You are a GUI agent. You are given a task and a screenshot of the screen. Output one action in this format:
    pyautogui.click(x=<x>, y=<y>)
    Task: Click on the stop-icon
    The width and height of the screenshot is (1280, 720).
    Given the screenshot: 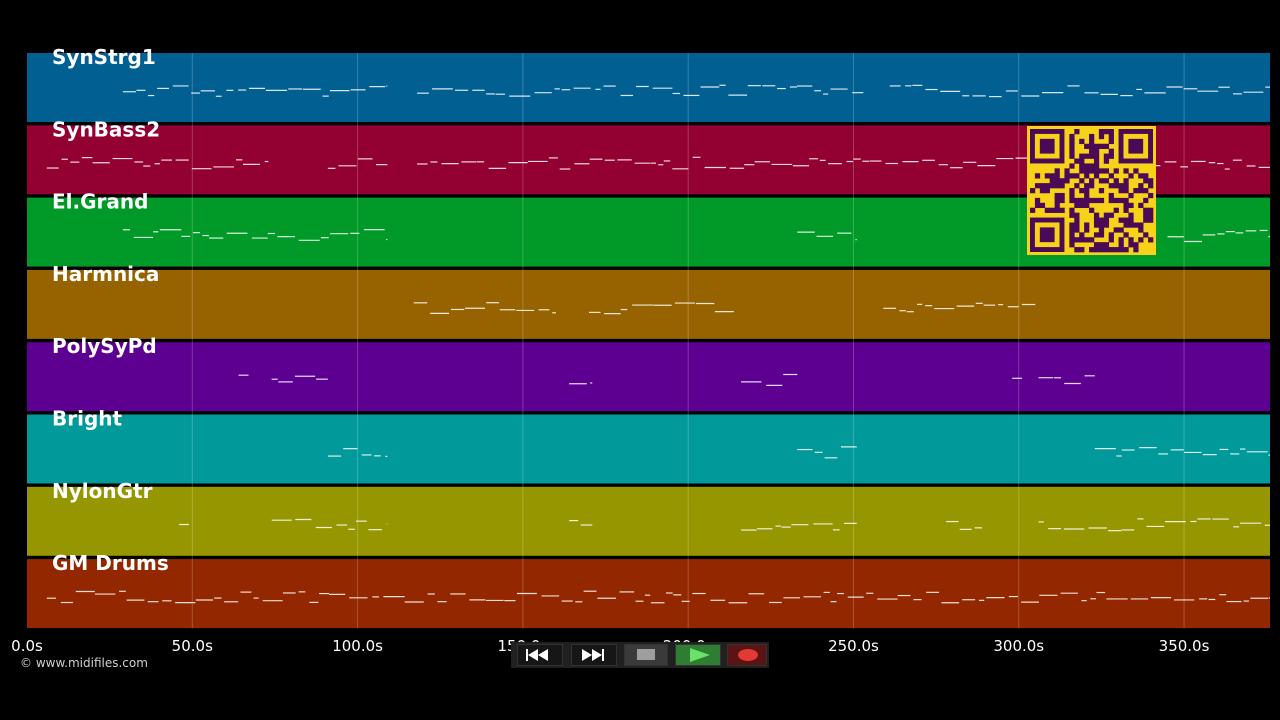 What is the action you would take?
    pyautogui.click(x=646, y=654)
    